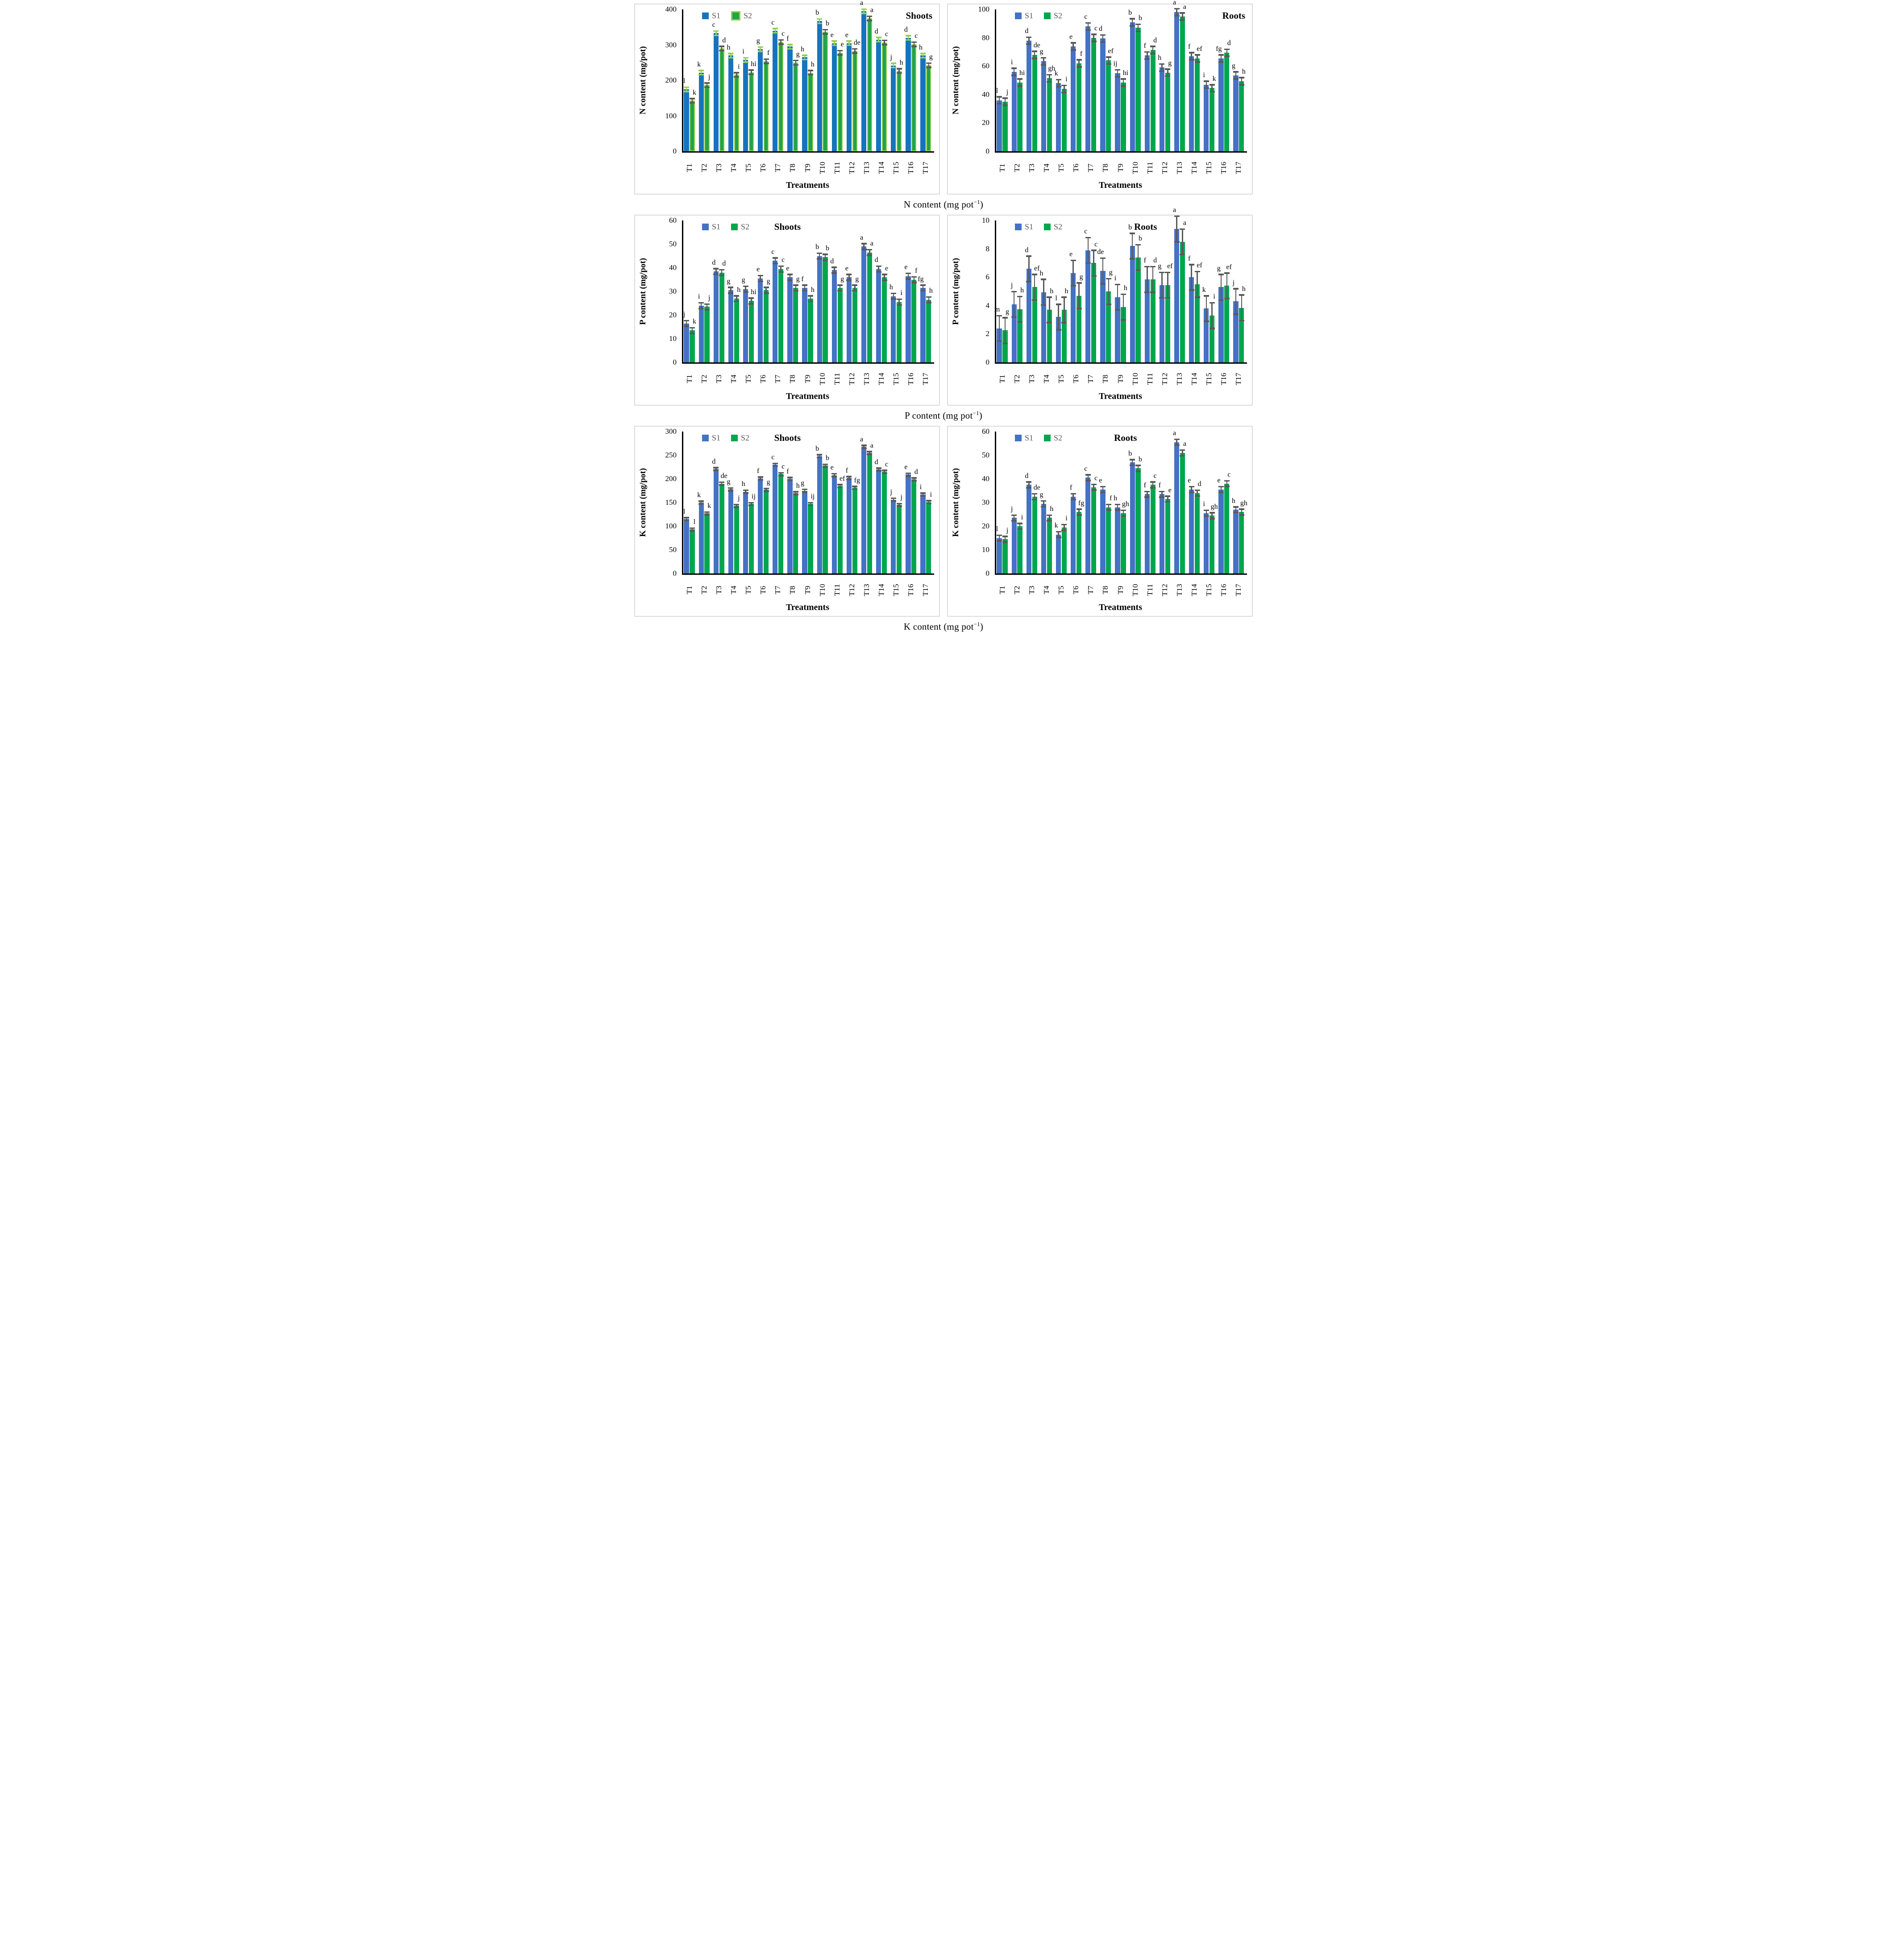 This screenshot has width=1887, height=1960. Describe the element at coordinates (1012, 509) in the screenshot. I see `sig-letter-s1-t2: j` at that location.